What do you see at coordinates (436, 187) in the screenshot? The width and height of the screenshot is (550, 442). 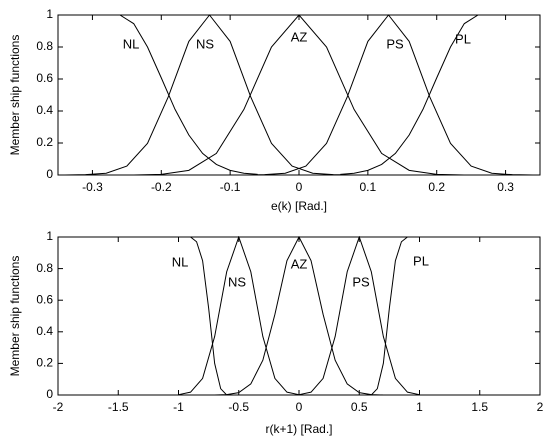 I see `x-tick-label: 0.2` at bounding box center [436, 187].